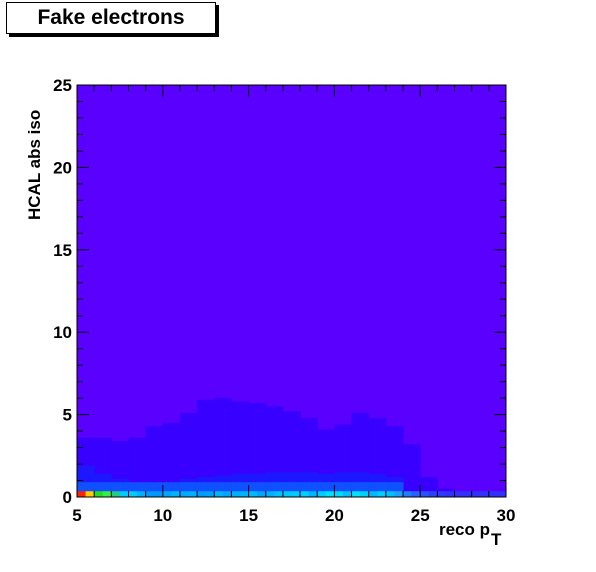 This screenshot has height=572, width=596. Describe the element at coordinates (34, 165) in the screenshot. I see `y-axis-title: HCAL abs iso` at that location.